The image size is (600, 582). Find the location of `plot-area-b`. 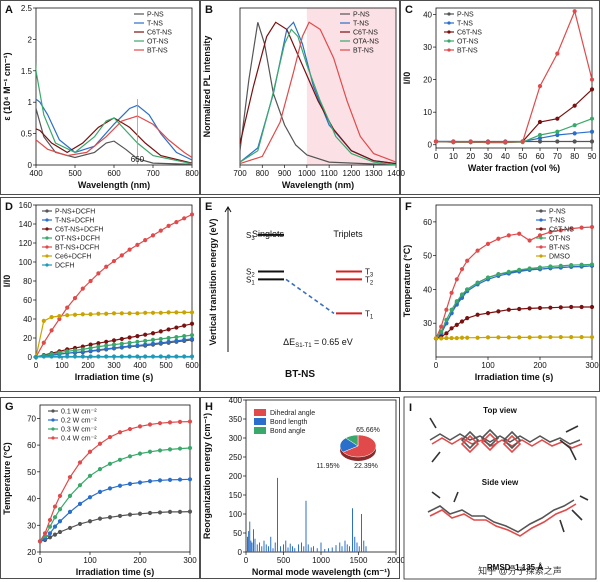

plot-area-b is located at coordinates (318, 86).